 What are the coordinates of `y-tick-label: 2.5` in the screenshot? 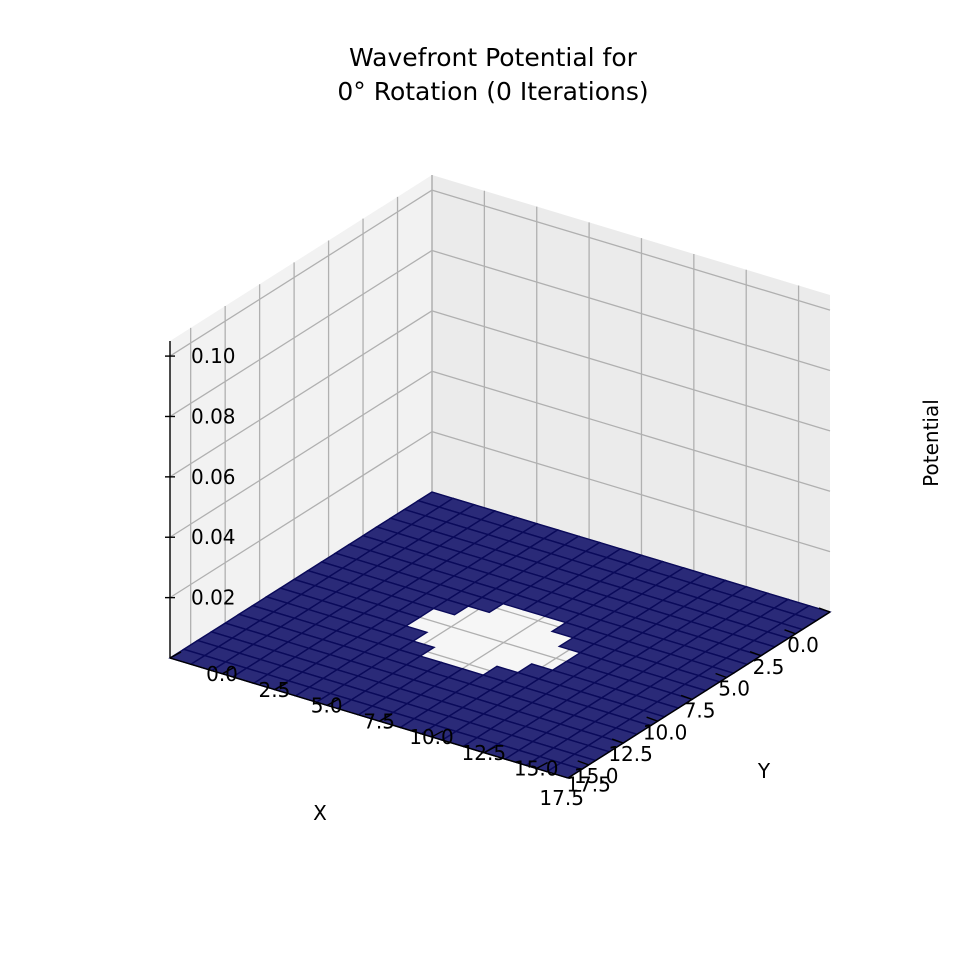 It's located at (274, 690).